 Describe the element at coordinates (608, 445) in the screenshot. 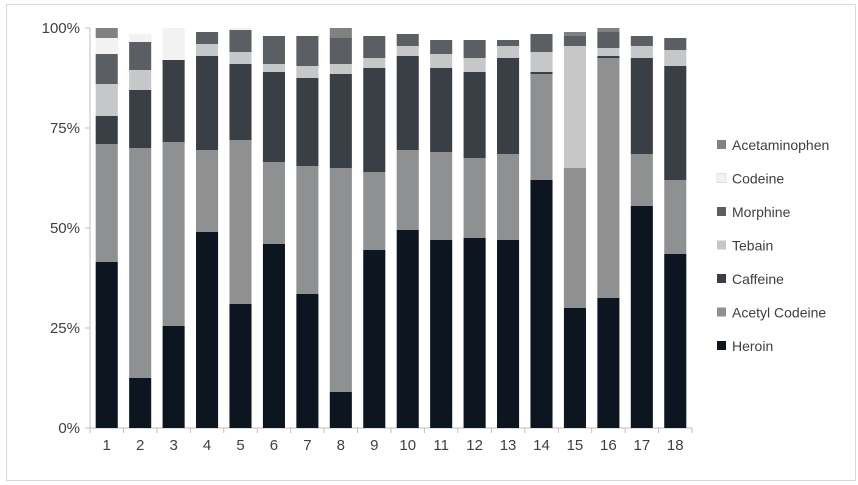

I see `x-tick-label: 16` at that location.